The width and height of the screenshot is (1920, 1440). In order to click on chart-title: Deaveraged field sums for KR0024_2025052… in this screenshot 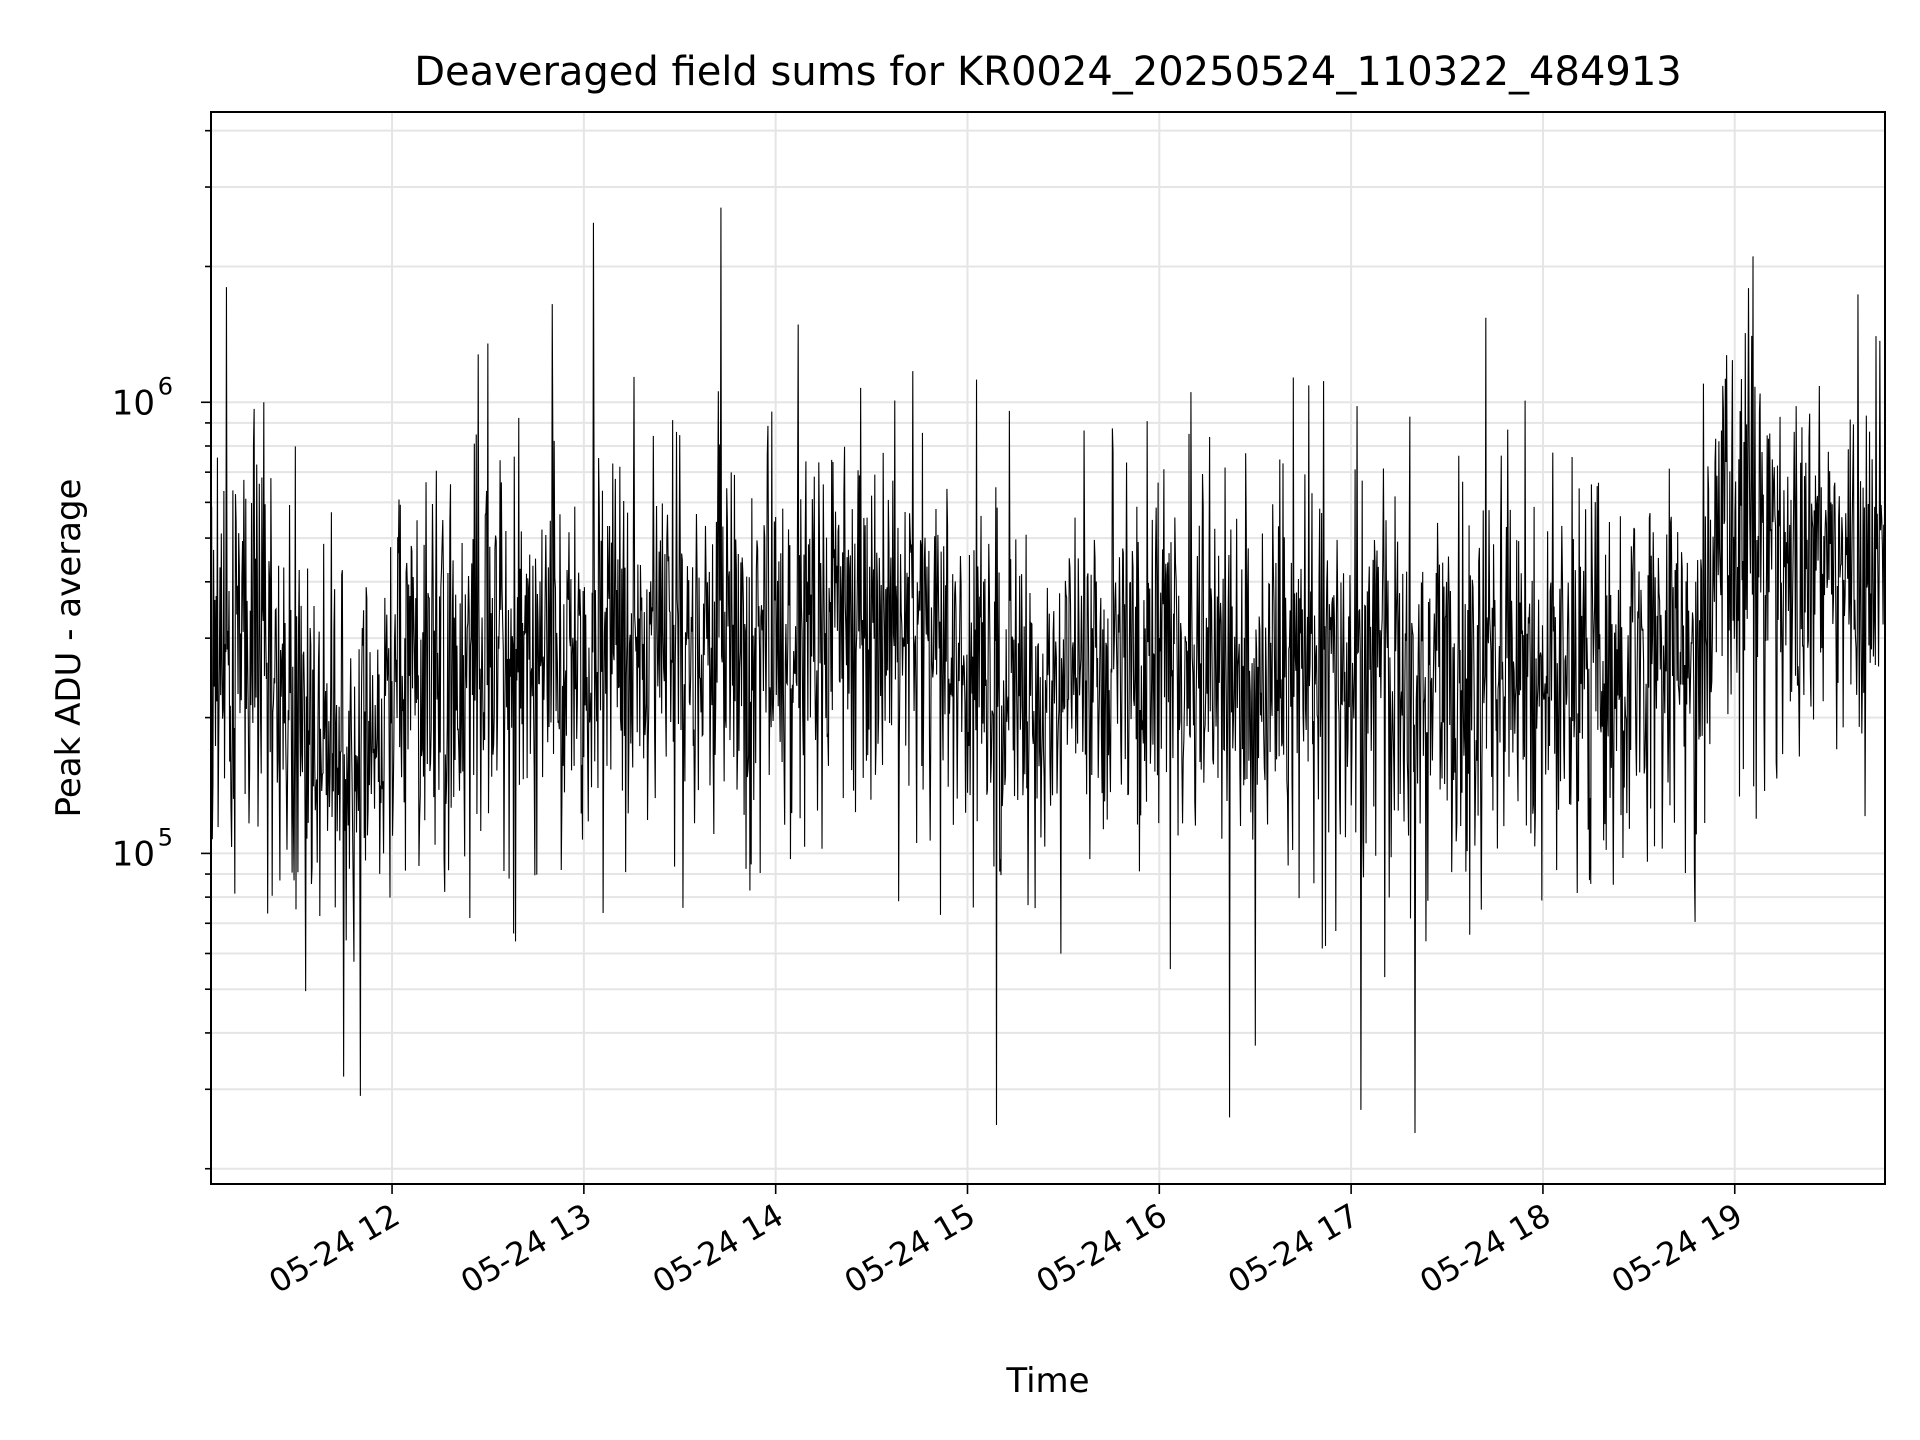, I will do `click(1048, 72)`.